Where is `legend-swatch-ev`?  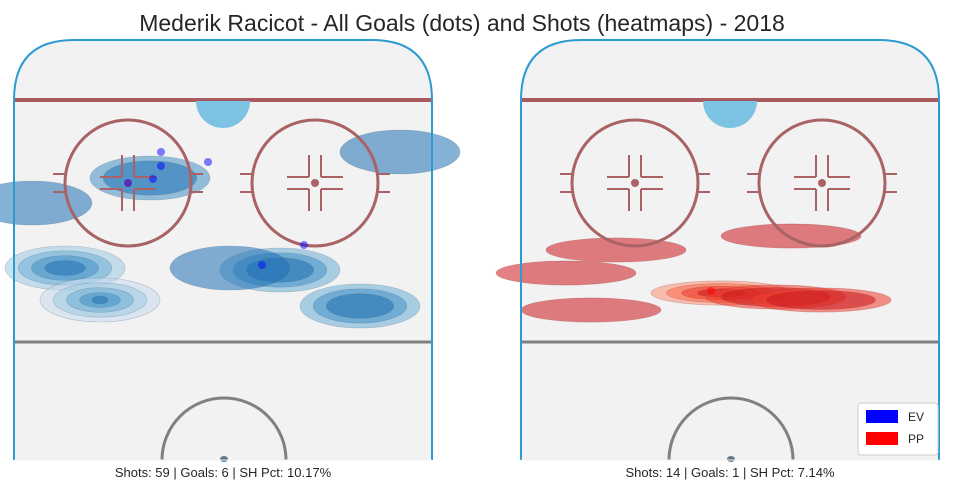 legend-swatch-ev is located at coordinates (882, 416).